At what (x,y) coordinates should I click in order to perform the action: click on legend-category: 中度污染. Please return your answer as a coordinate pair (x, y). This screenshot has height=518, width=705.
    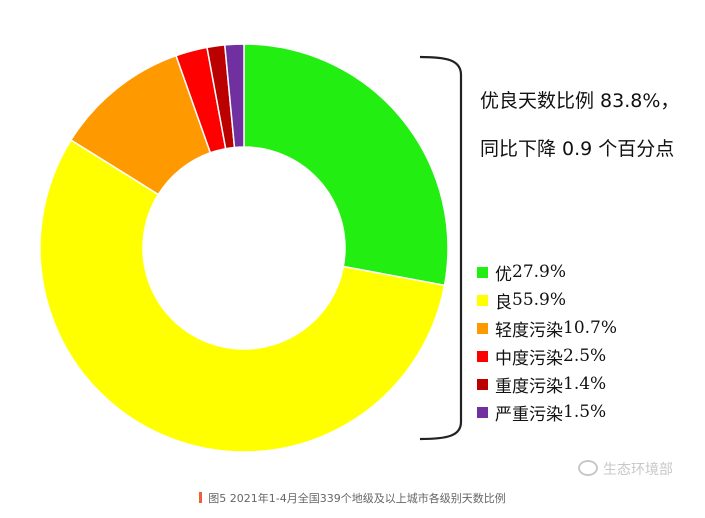
    Looking at the image, I should click on (529, 358).